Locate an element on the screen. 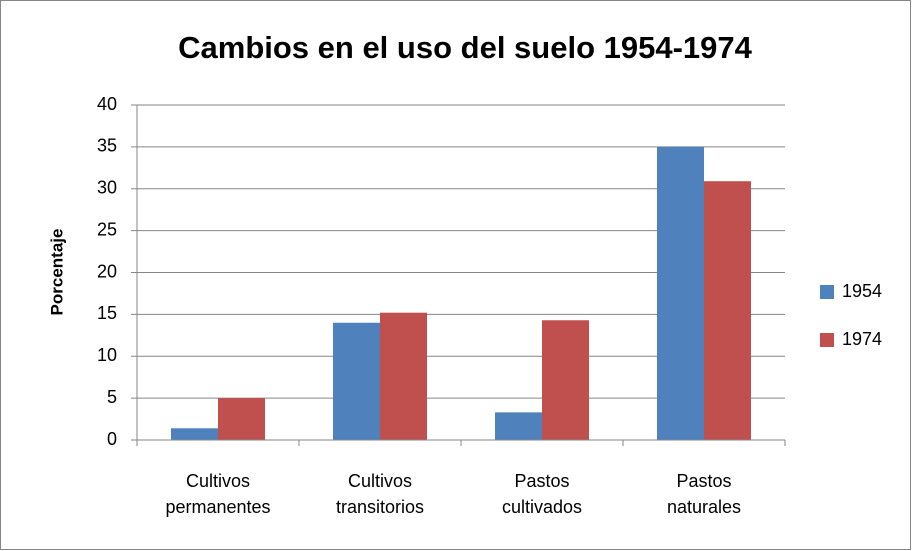 This screenshot has width=912, height=551. y-tick-label: 40 is located at coordinates (107, 104).